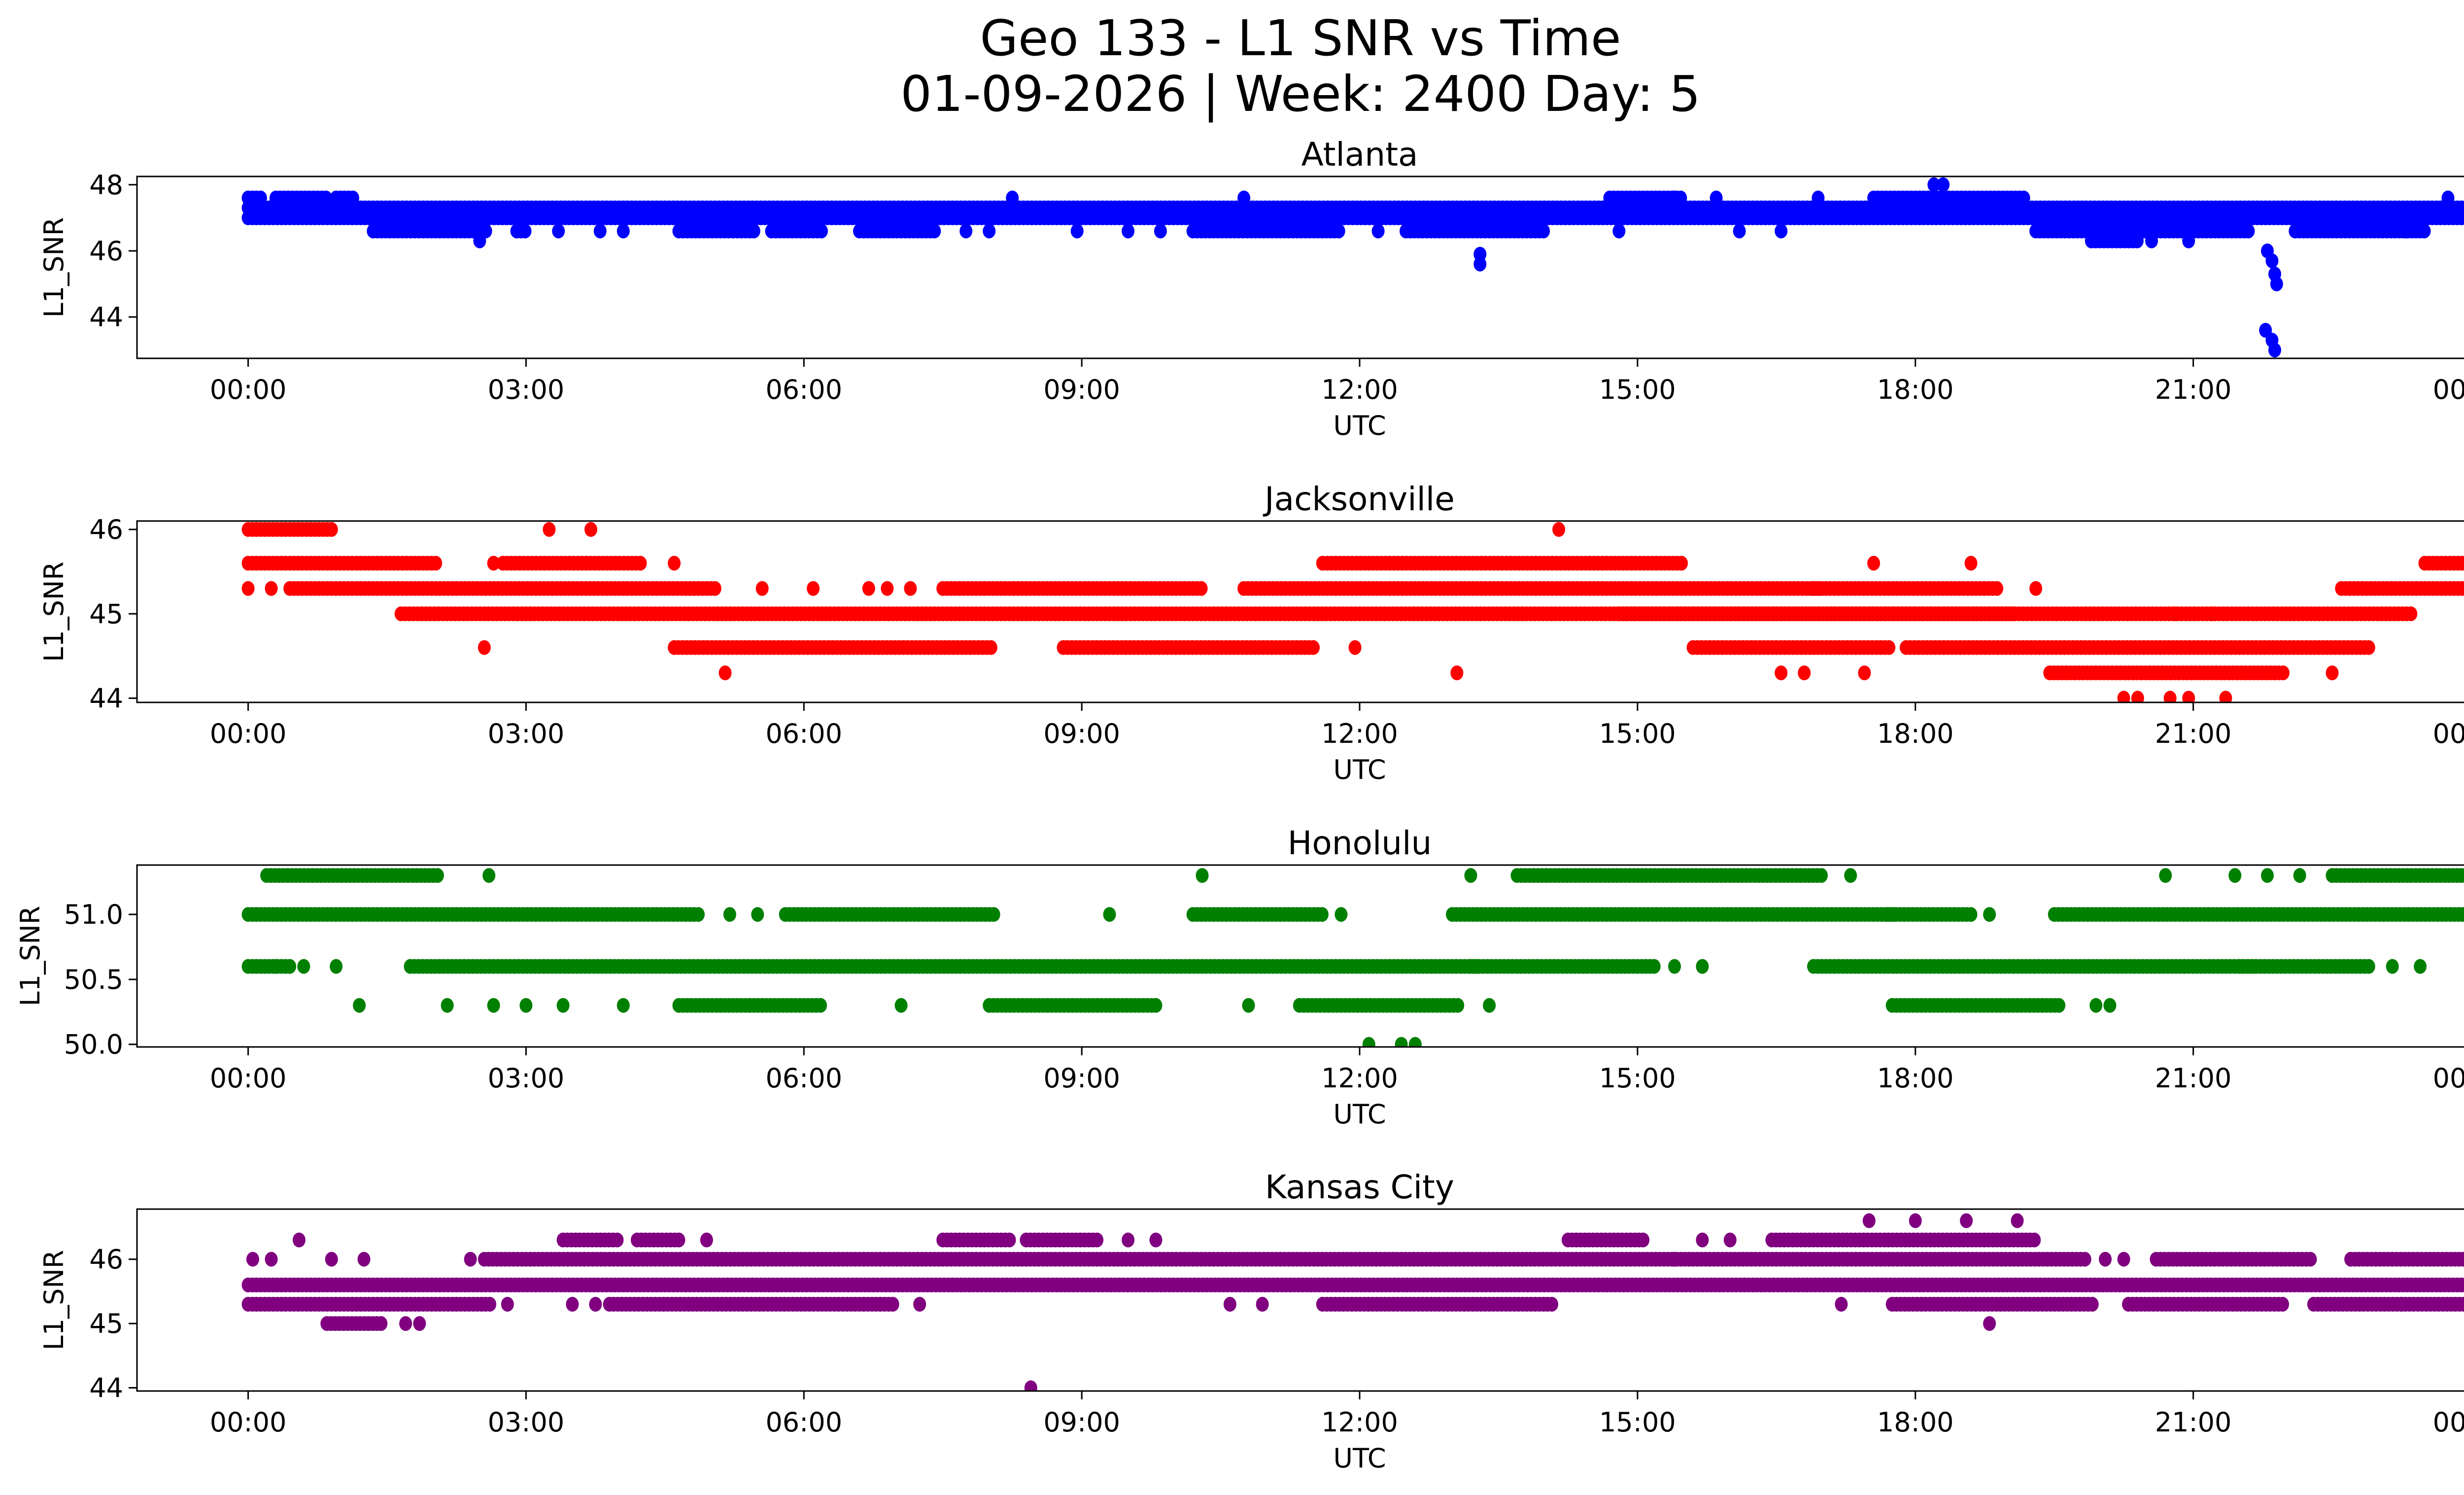  What do you see at coordinates (1915, 733) in the screenshot?
I see `x-tick-label: 18:00` at bounding box center [1915, 733].